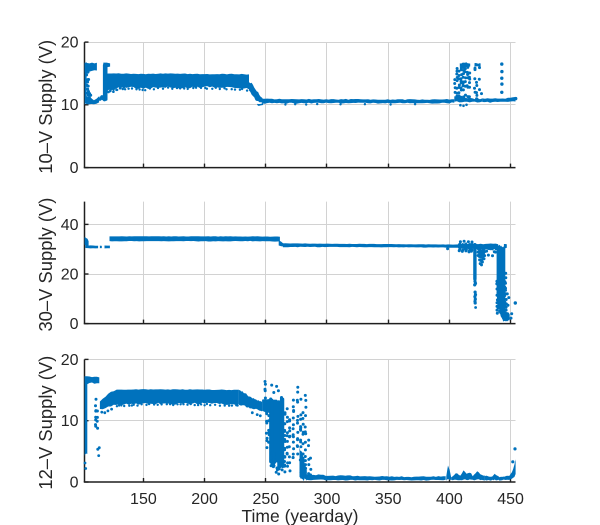 The image size is (600, 525). Describe the element at coordinates (70, 225) in the screenshot. I see `svg-text: 40` at that location.